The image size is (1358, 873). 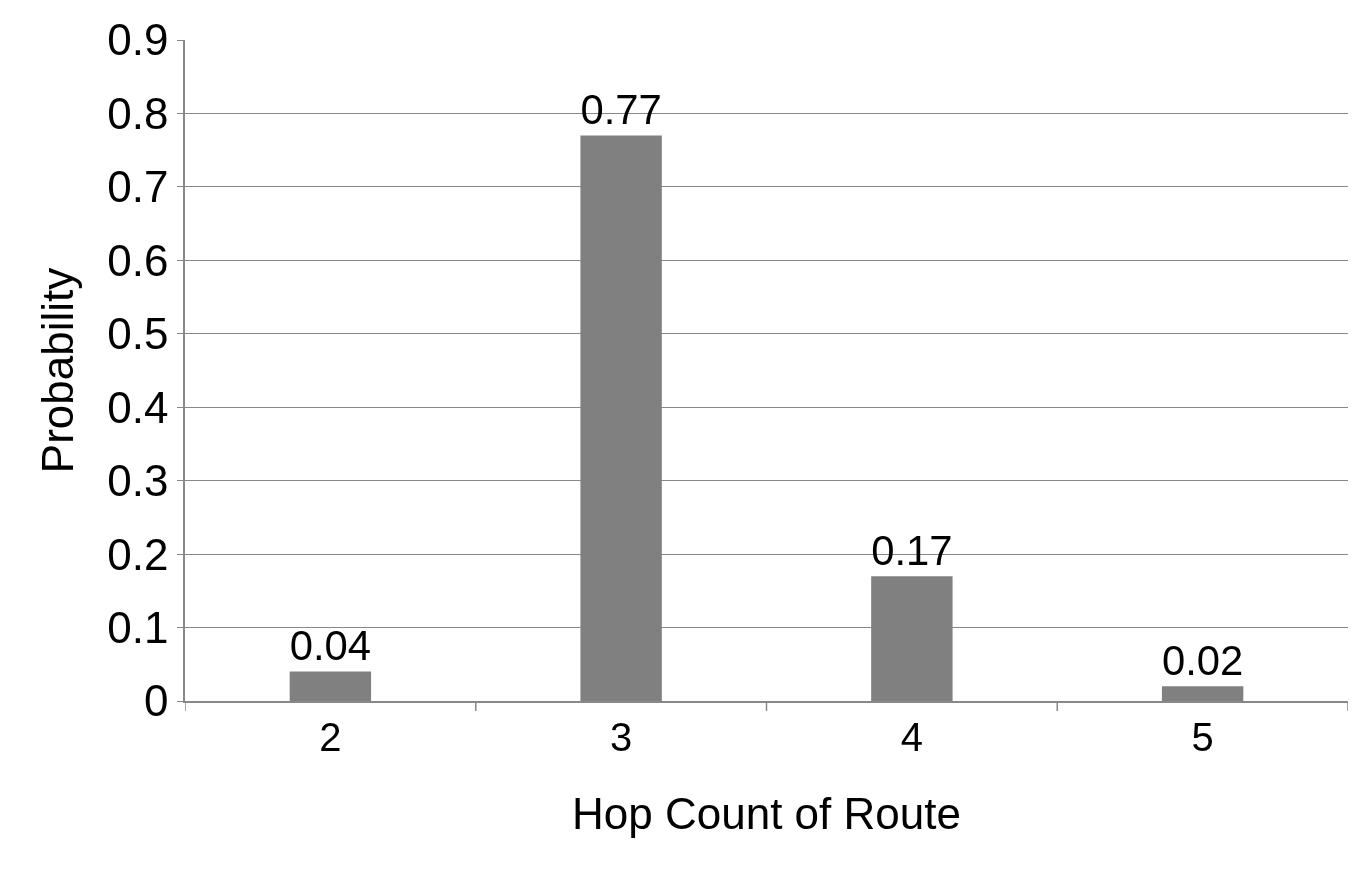 I want to click on y-tick-label: 0.5, so click(x=138, y=334).